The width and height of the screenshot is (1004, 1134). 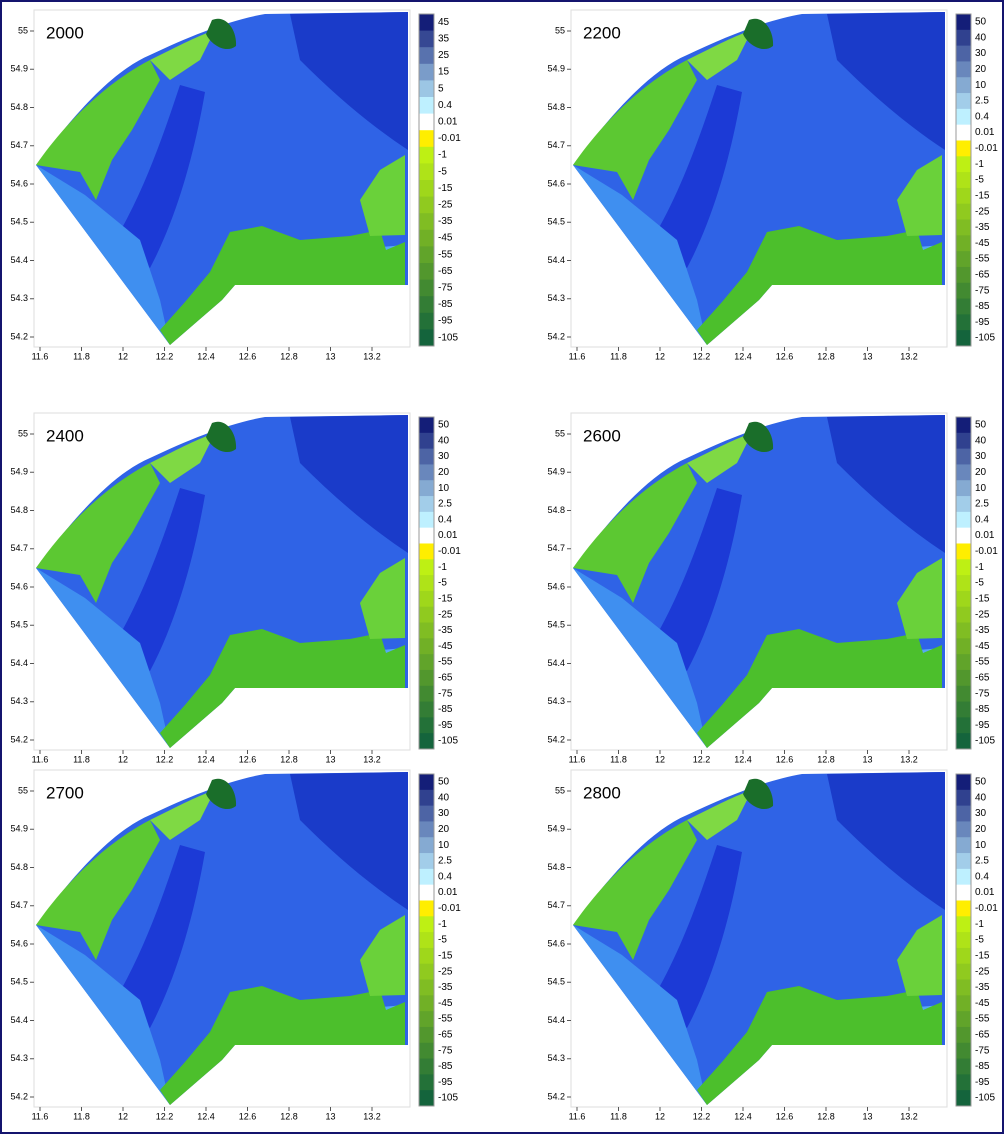 I want to click on colorbar-label: -55, so click(x=445, y=1019).